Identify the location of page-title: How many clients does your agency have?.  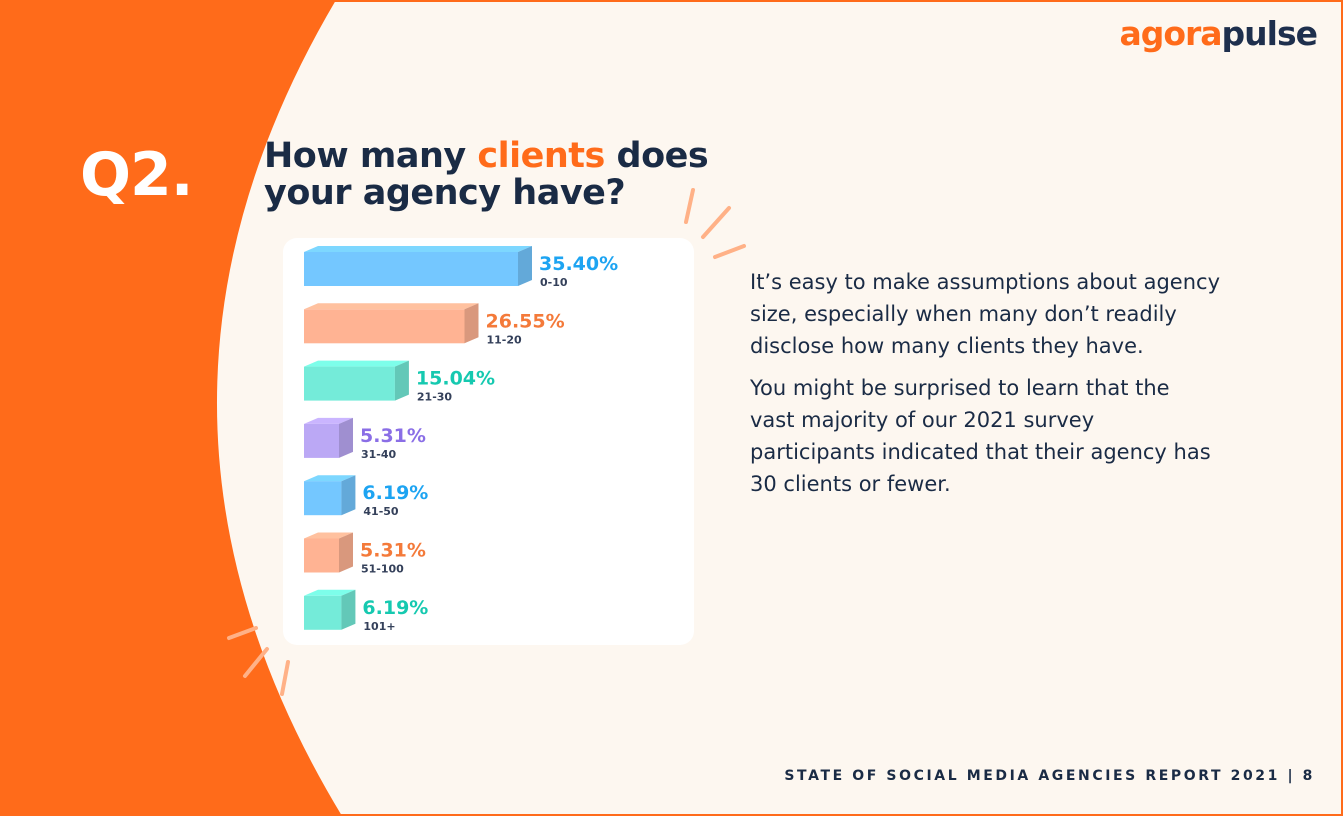
(499, 175).